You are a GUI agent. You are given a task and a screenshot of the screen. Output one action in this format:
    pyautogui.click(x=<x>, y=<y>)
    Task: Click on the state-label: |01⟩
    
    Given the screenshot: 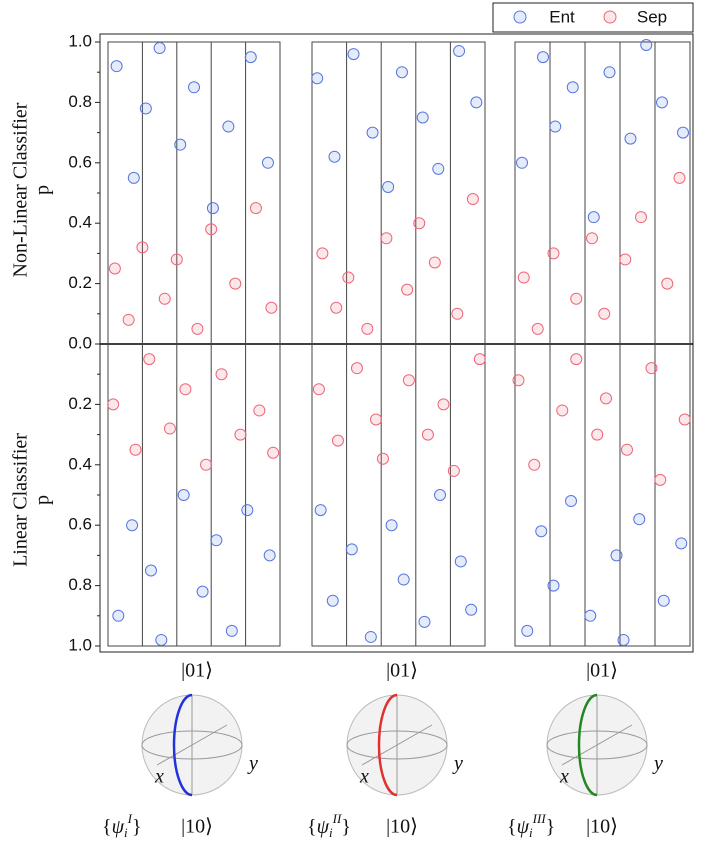 What is the action you would take?
    pyautogui.click(x=602, y=671)
    